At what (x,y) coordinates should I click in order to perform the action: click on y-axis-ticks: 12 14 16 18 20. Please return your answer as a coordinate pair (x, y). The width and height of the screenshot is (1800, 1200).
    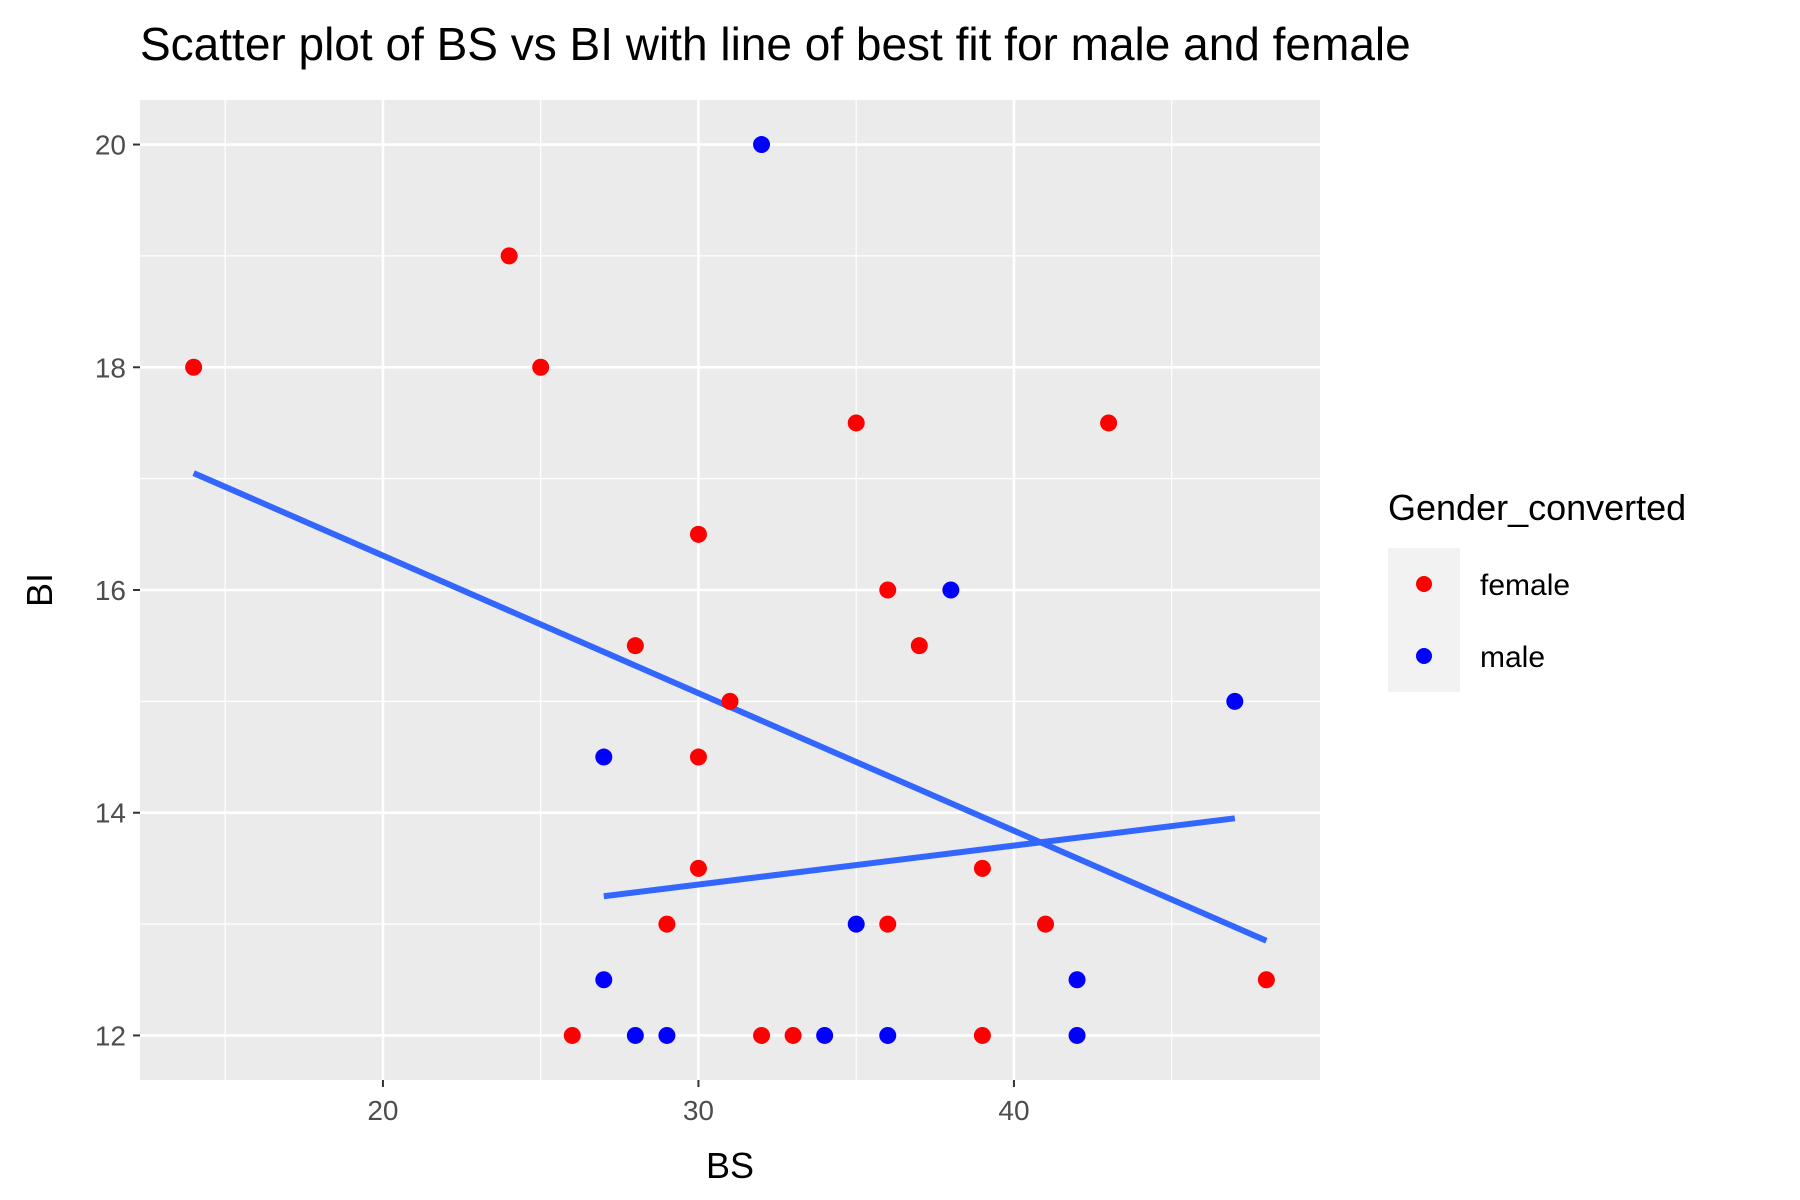
    Looking at the image, I should click on (117, 590).